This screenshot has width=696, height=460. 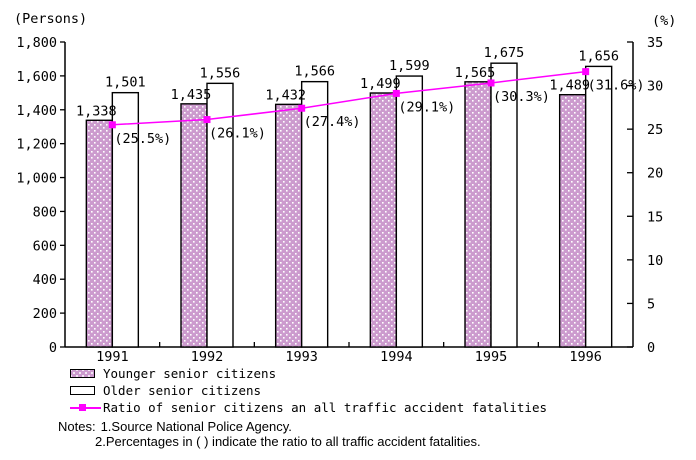 I want to click on ratio-marker-icon, so click(x=82, y=407).